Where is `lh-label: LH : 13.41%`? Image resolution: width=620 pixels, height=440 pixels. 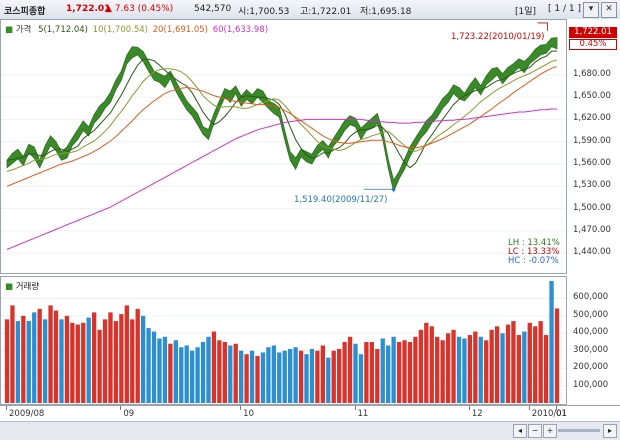
lh-label: LH : 13.41% is located at coordinates (534, 243).